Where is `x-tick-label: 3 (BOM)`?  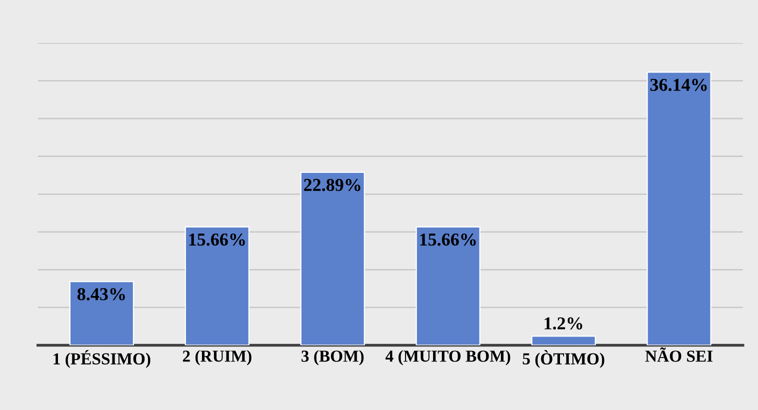 x-tick-label: 3 (BOM) is located at coordinates (333, 358).